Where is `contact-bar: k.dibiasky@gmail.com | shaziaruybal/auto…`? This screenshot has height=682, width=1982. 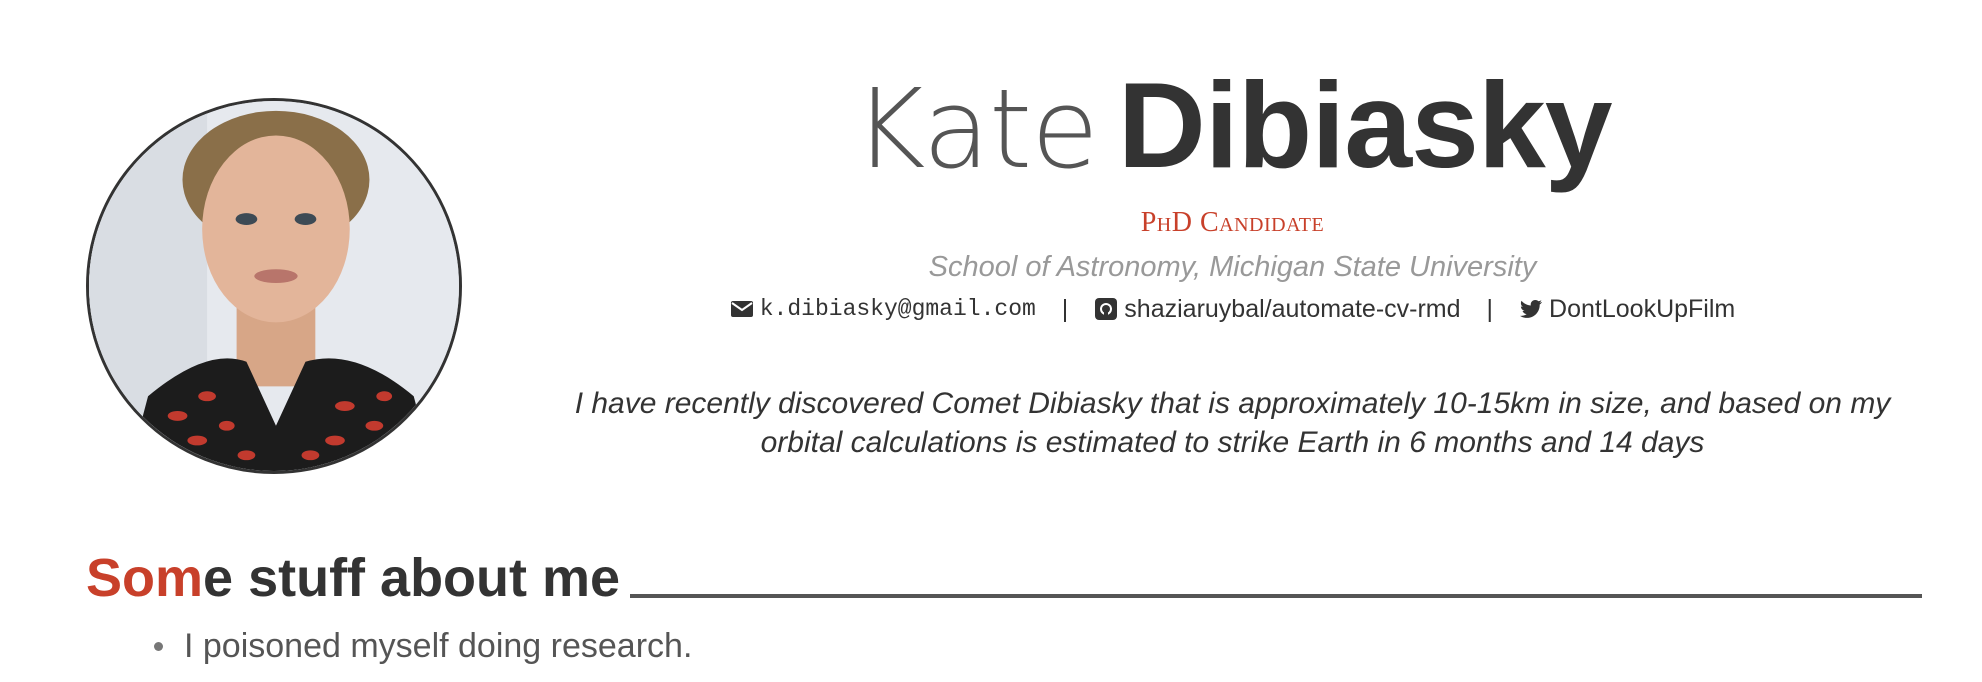 contact-bar: k.dibiasky@gmail.com | shaziaruybal/auto… is located at coordinates (1232, 309).